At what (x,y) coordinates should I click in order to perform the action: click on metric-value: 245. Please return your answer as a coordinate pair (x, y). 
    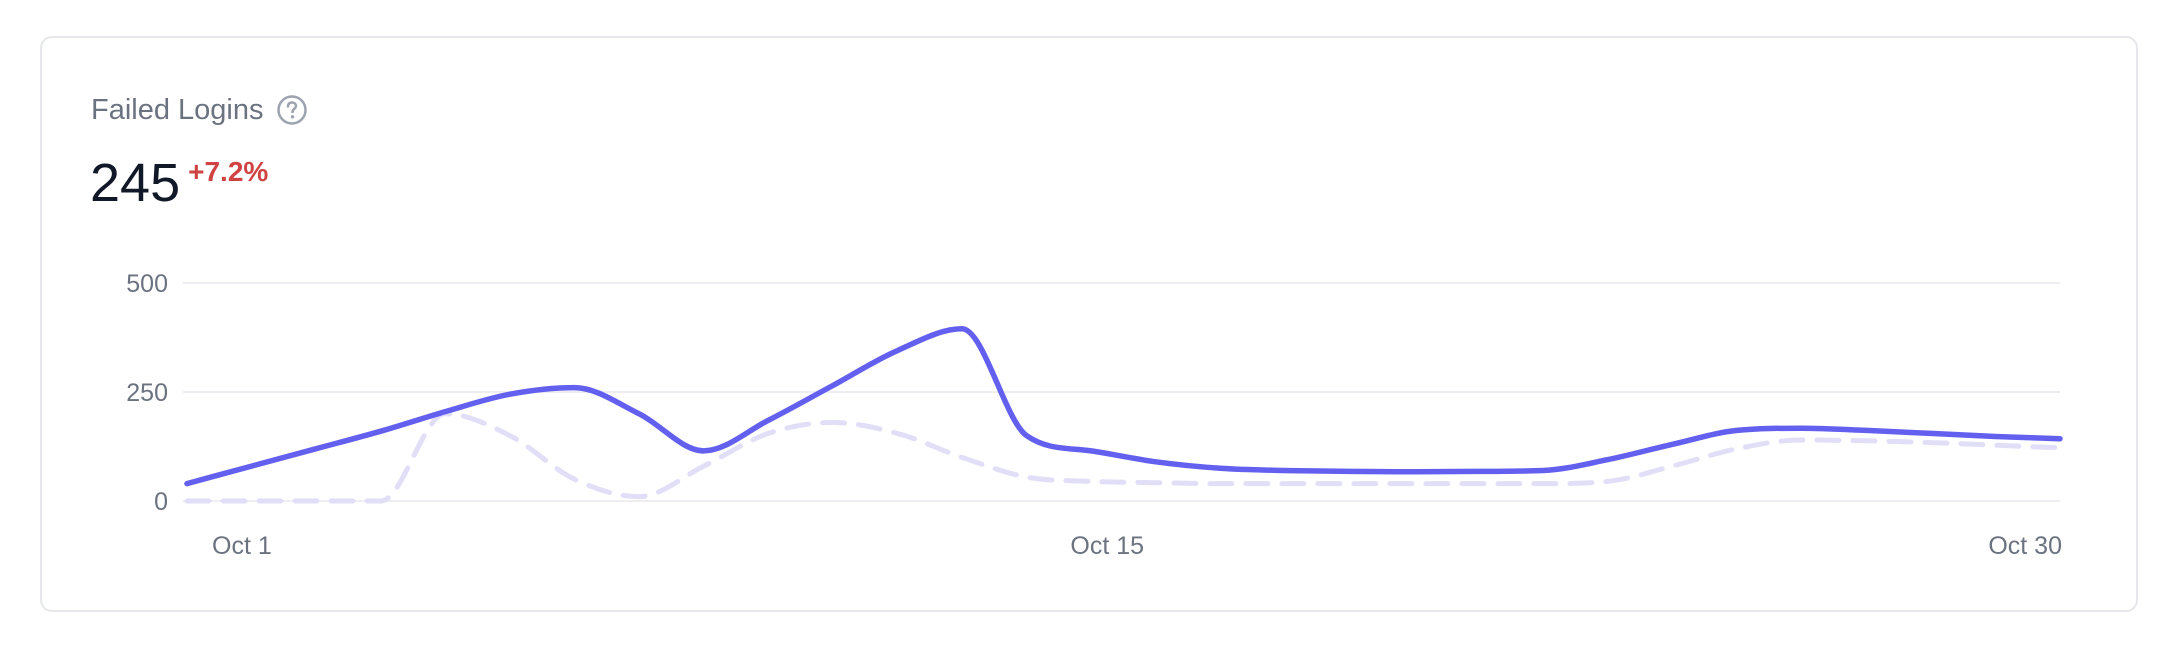
    Looking at the image, I should click on (135, 183).